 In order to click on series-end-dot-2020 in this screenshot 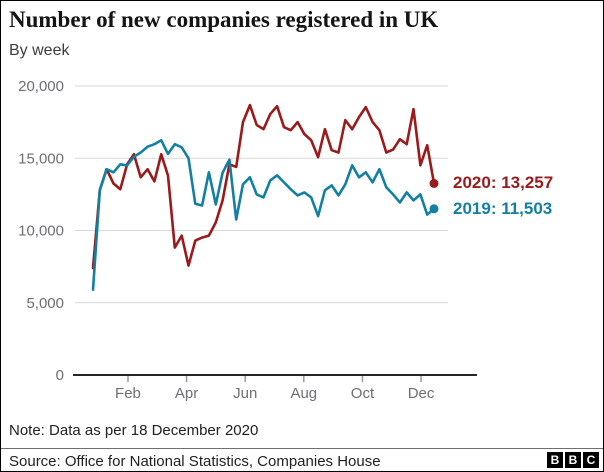, I will do `click(434, 183)`.